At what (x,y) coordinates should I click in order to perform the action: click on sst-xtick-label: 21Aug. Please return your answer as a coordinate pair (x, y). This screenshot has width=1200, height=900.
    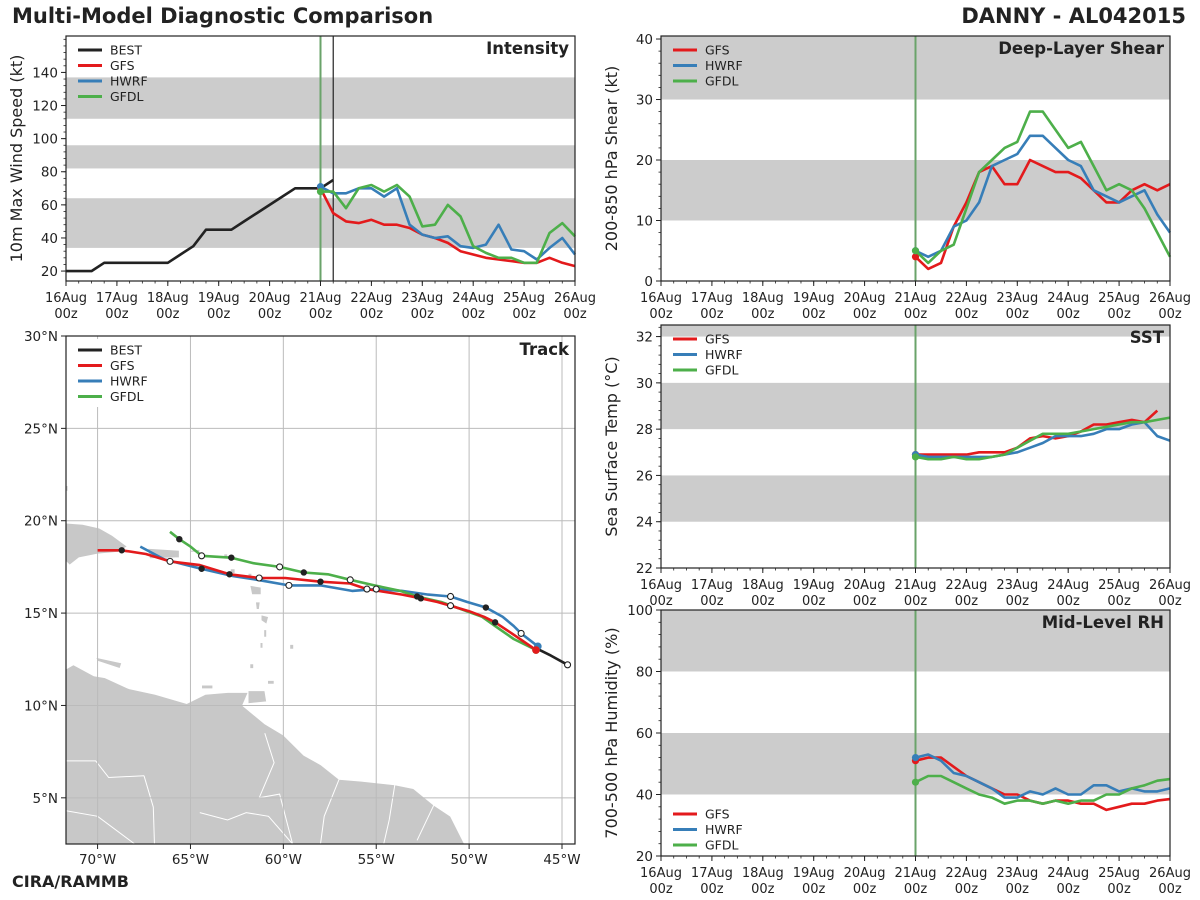
    Looking at the image, I should click on (916, 585).